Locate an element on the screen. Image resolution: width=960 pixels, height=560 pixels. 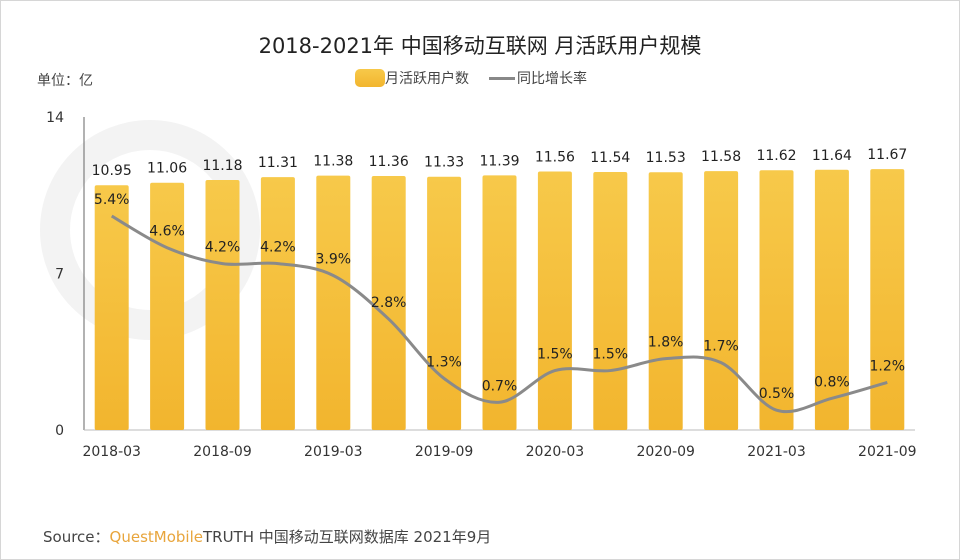
bar-value-label: 11.64 is located at coordinates (832, 156).